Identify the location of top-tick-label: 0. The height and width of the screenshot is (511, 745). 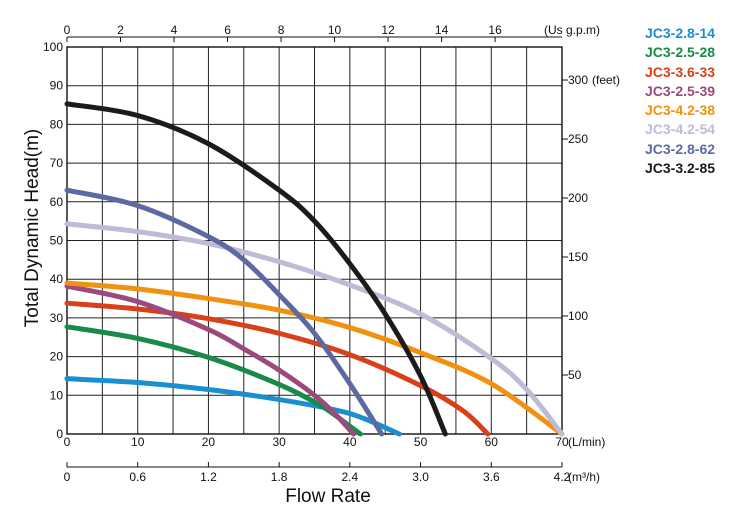
(67, 30).